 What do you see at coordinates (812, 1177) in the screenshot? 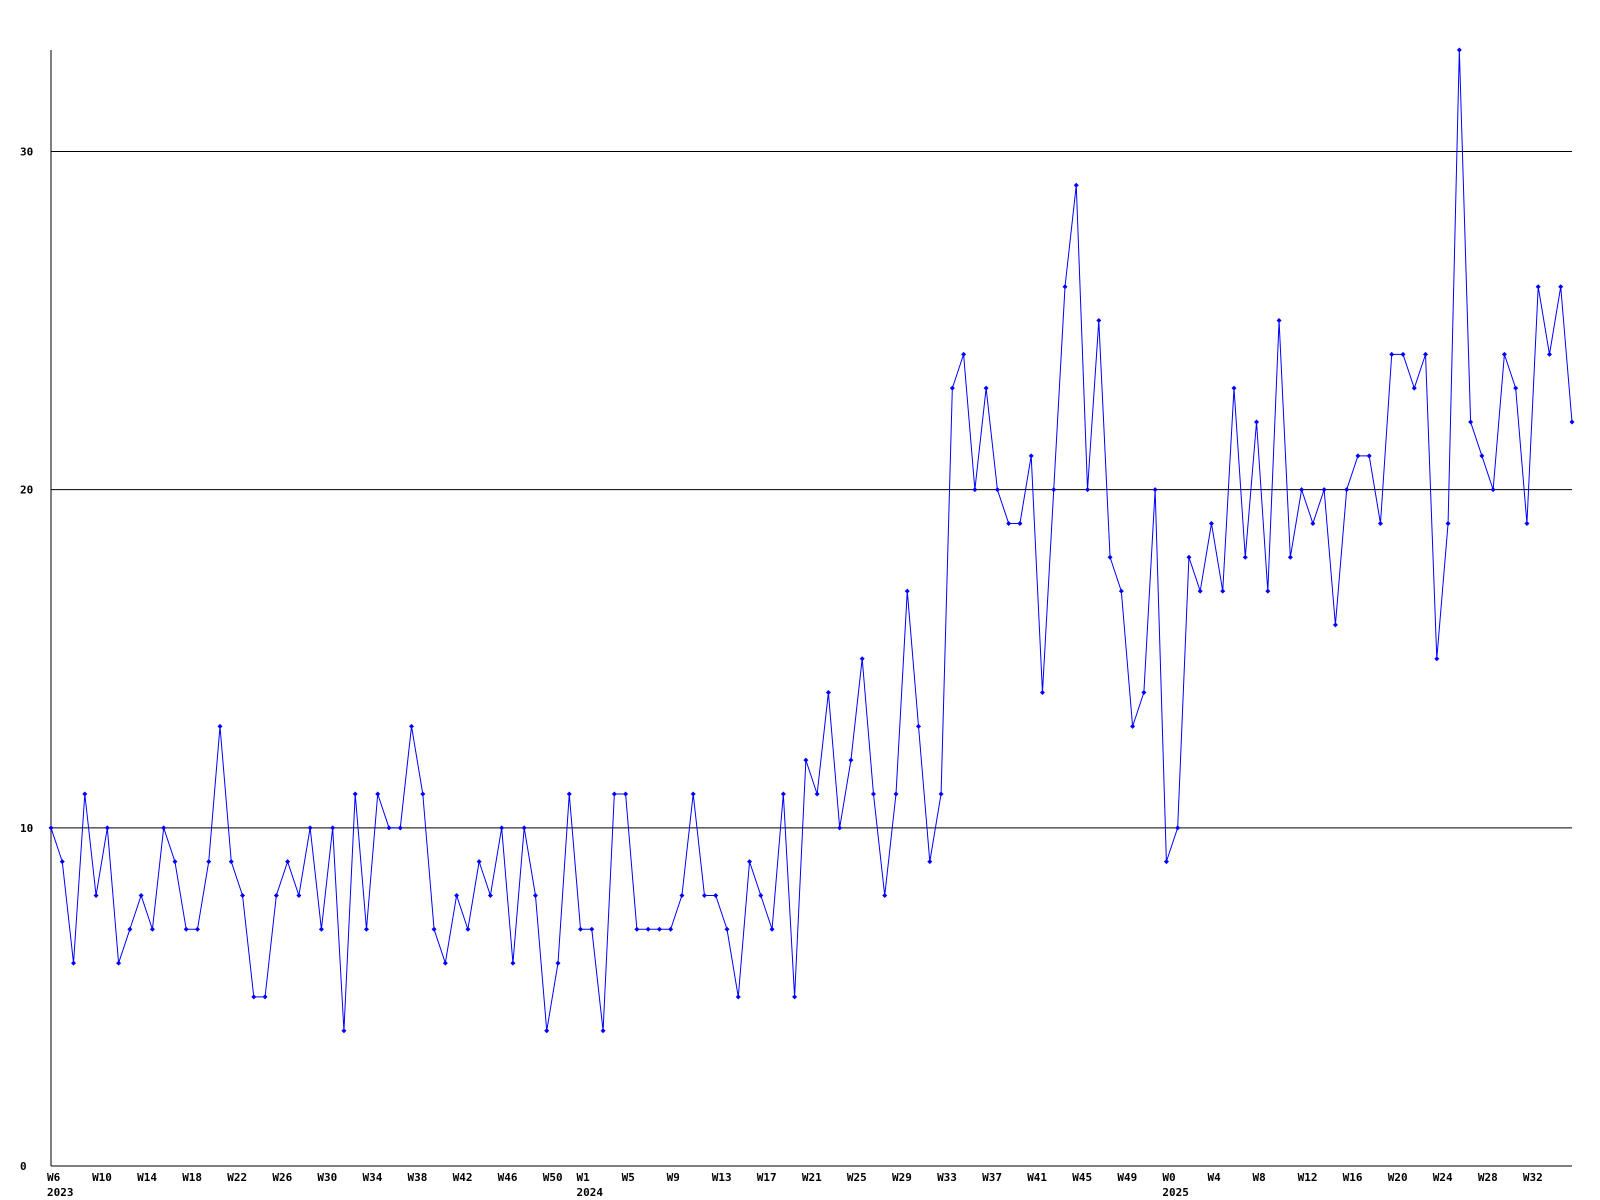
I see `x-tick-label: W21` at bounding box center [812, 1177].